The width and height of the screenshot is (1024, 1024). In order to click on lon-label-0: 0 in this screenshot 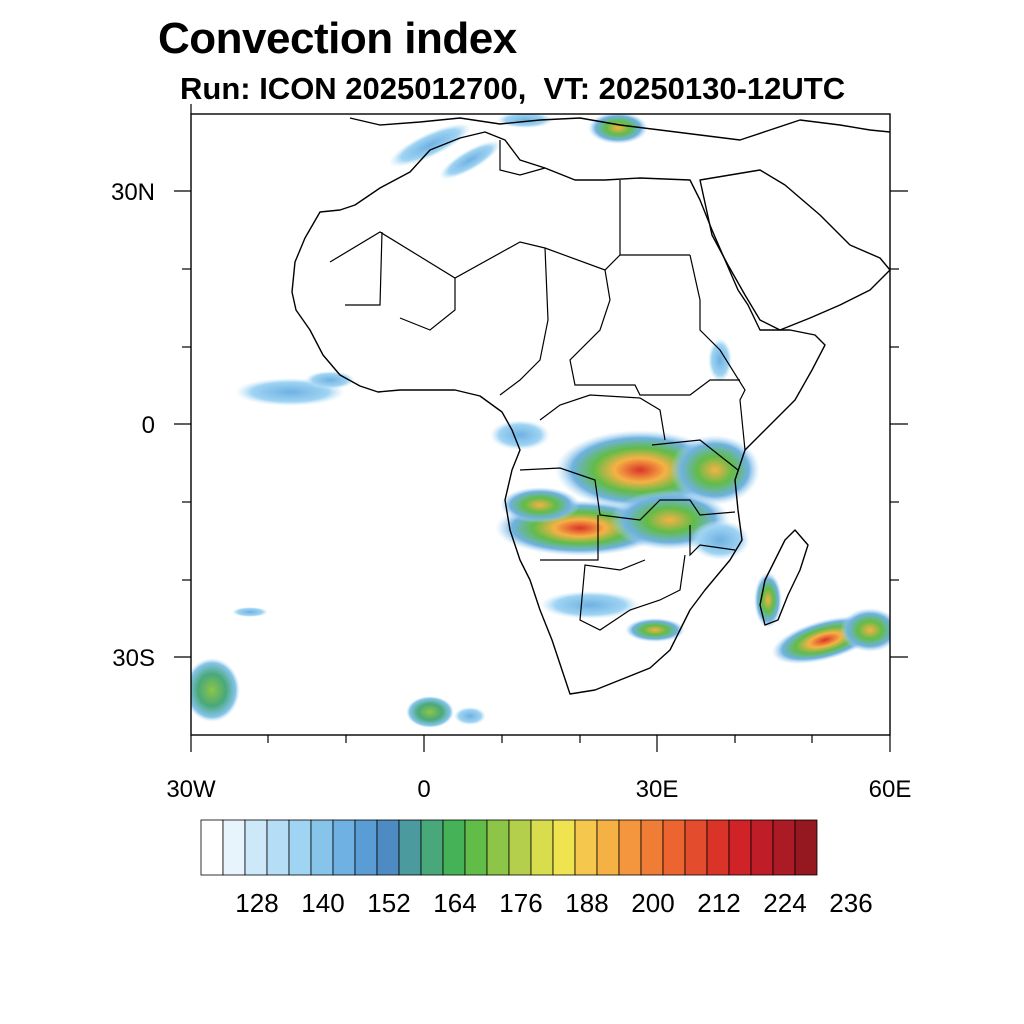, I will do `click(423, 789)`.